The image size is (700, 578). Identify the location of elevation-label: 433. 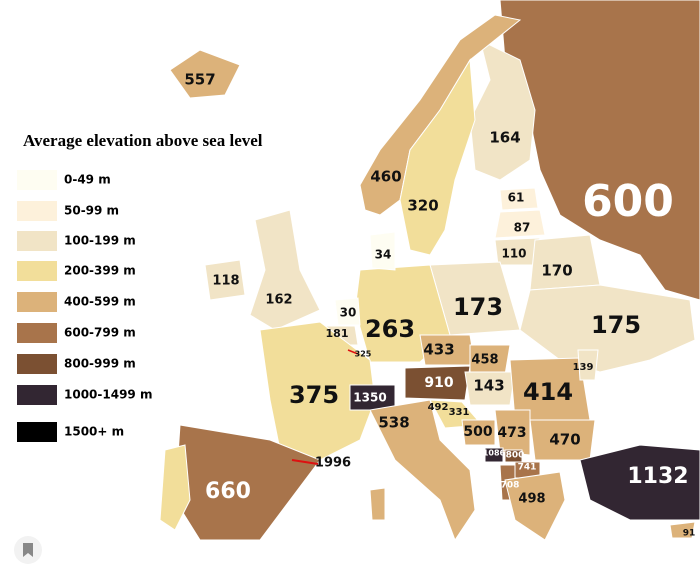
(438, 350).